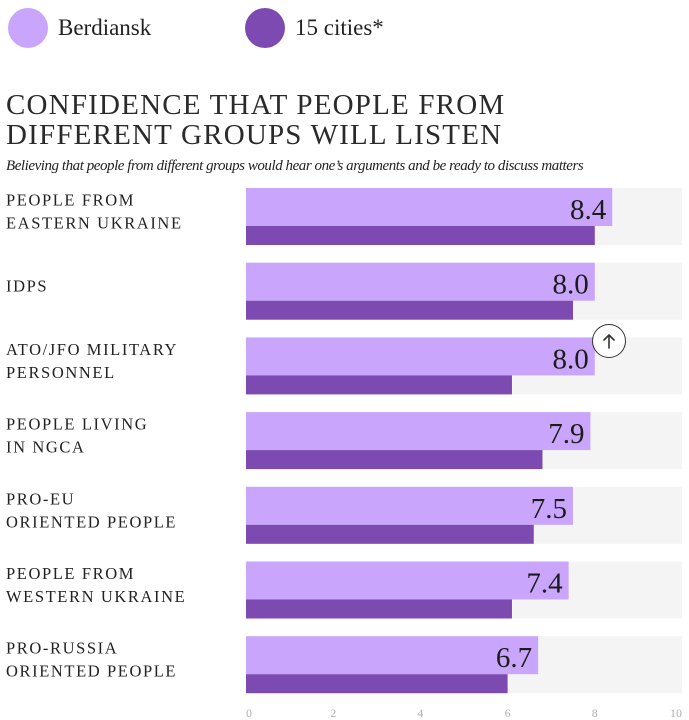 This screenshot has width=689, height=720. I want to click on scroll-to-top-button, so click(609, 341).